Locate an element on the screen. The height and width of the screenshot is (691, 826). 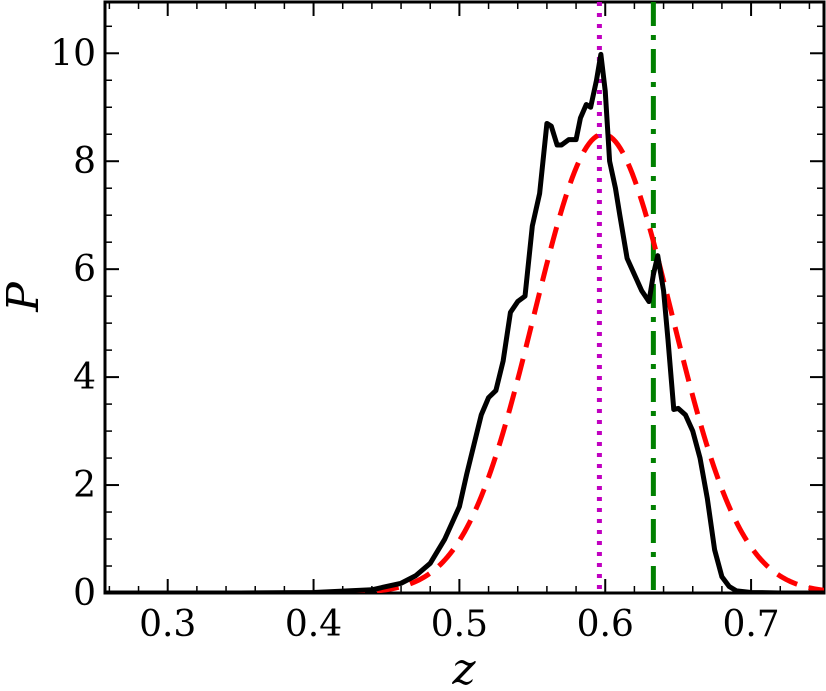
x-tick-label: 0.5 is located at coordinates (459, 624).